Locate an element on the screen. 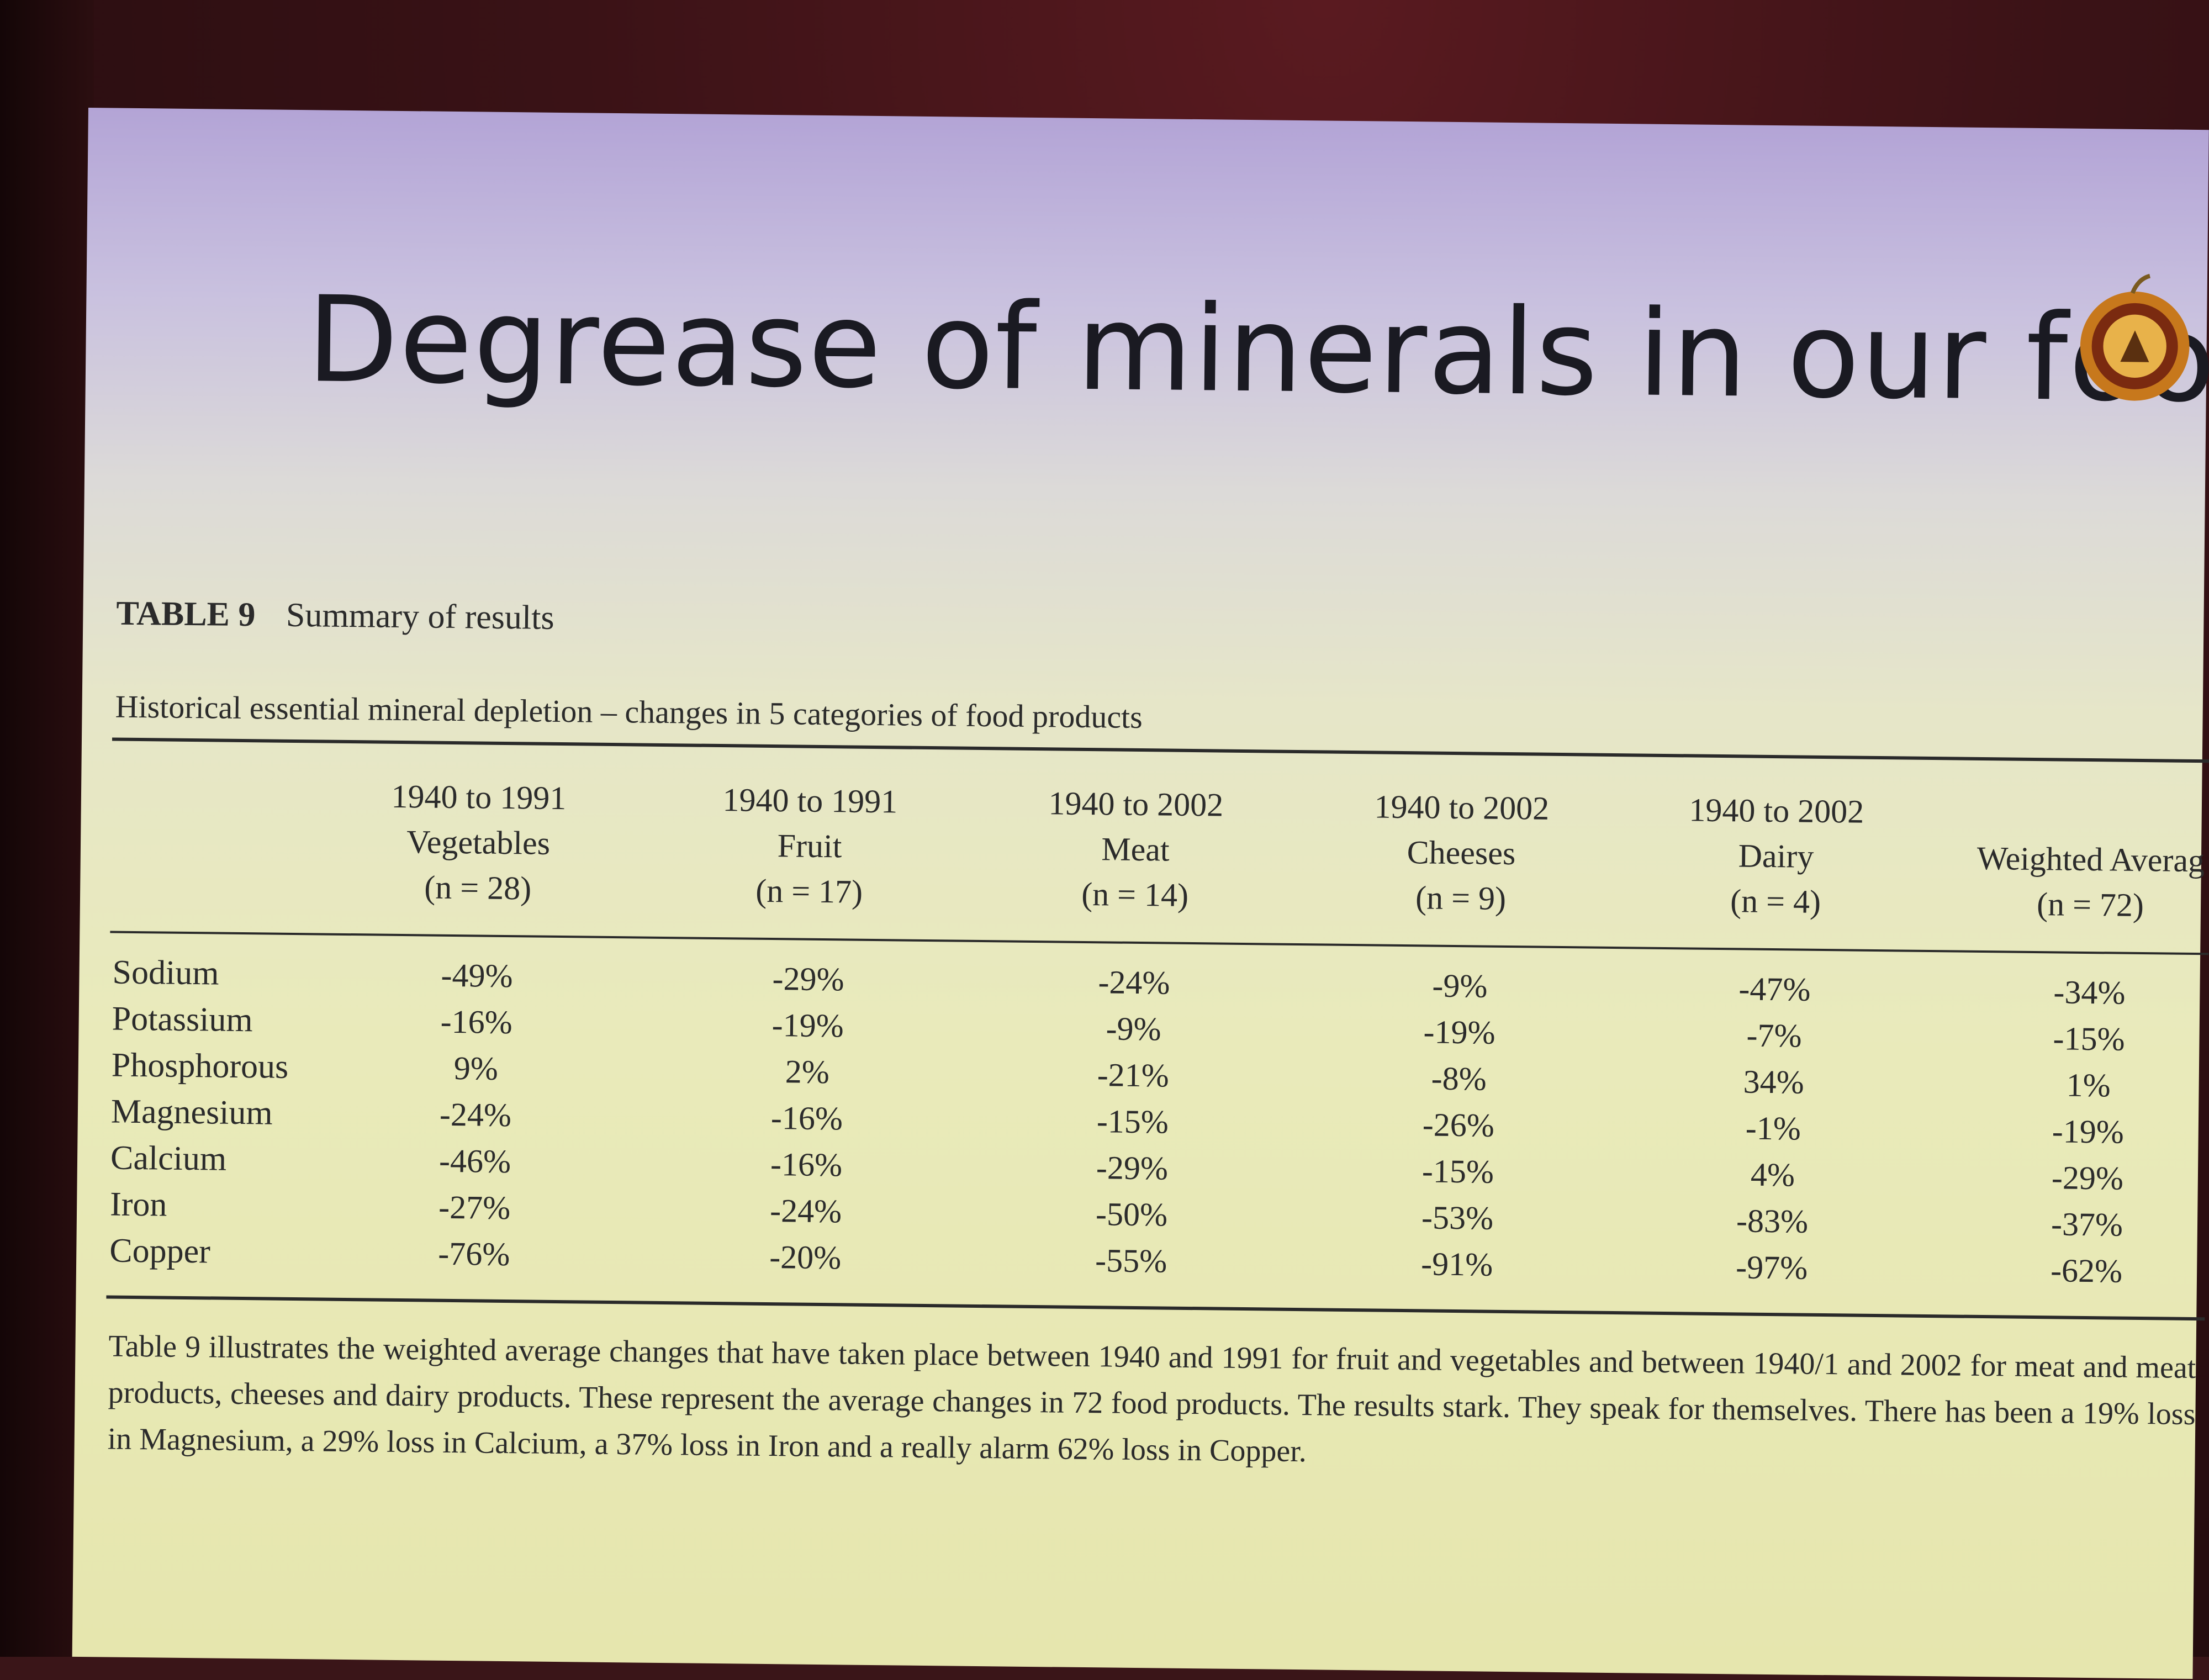  column-header: 1940 to 2002 Meat (n = 14) is located at coordinates (1135, 849).